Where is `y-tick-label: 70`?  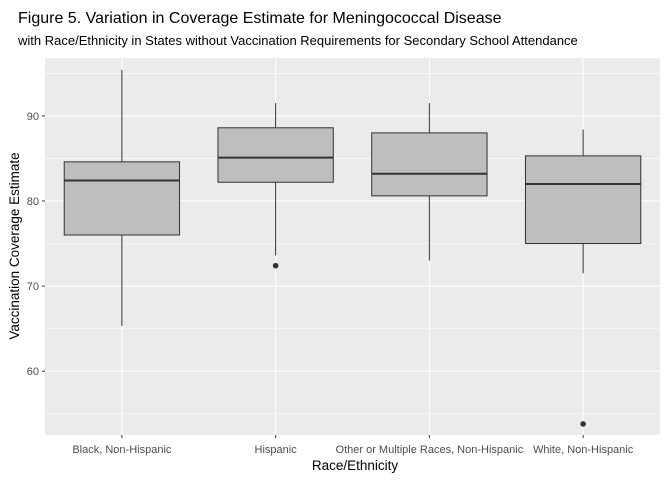 y-tick-label: 70 is located at coordinates (33, 287).